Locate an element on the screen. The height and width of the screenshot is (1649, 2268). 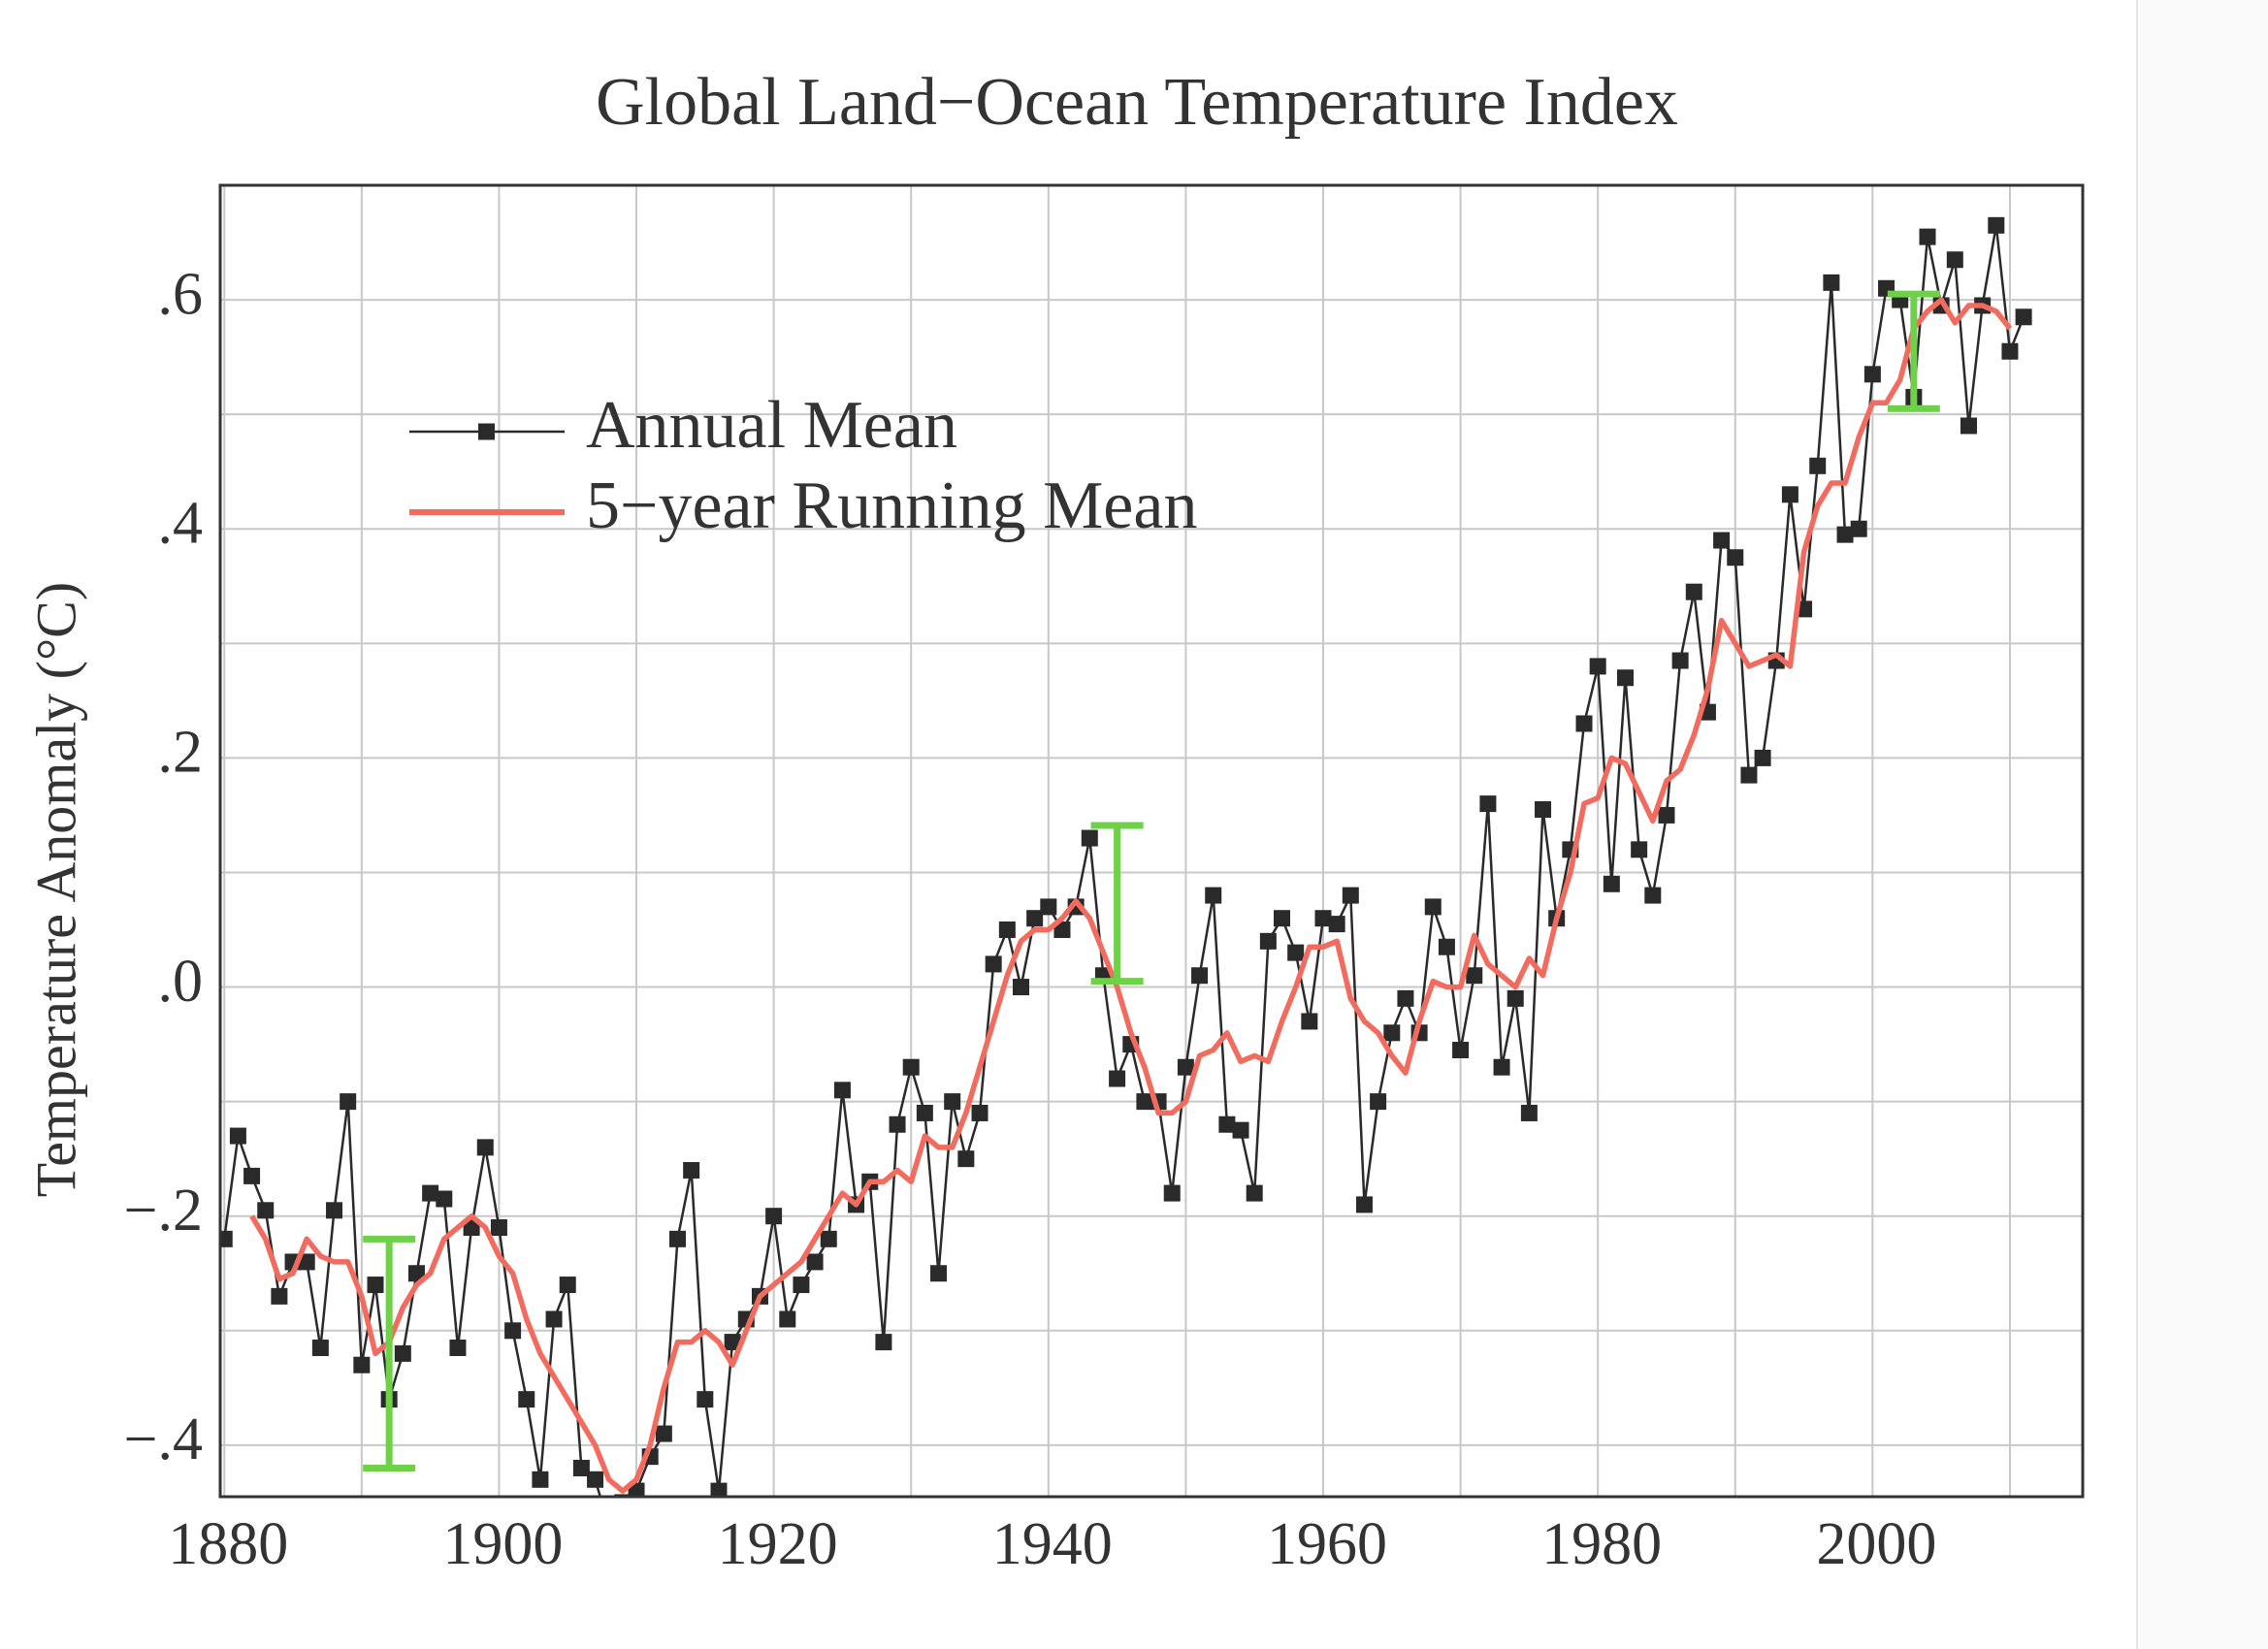
x-tick-label: 1900 is located at coordinates (502, 1544).